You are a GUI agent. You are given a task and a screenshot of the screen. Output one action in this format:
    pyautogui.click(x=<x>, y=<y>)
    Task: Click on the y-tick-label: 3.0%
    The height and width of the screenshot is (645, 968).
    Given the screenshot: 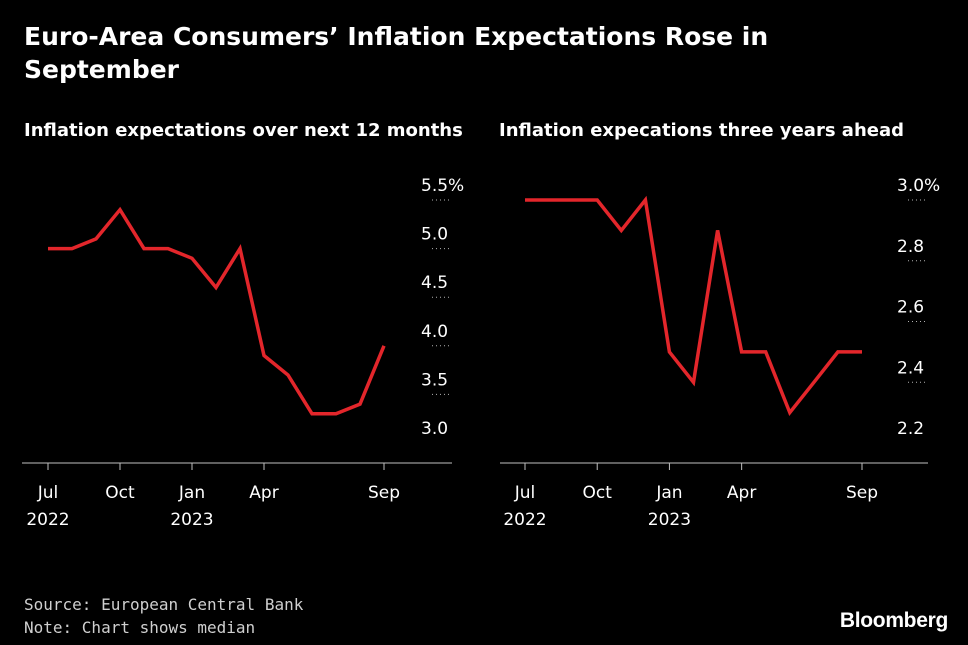 What is the action you would take?
    pyautogui.click(x=918, y=186)
    